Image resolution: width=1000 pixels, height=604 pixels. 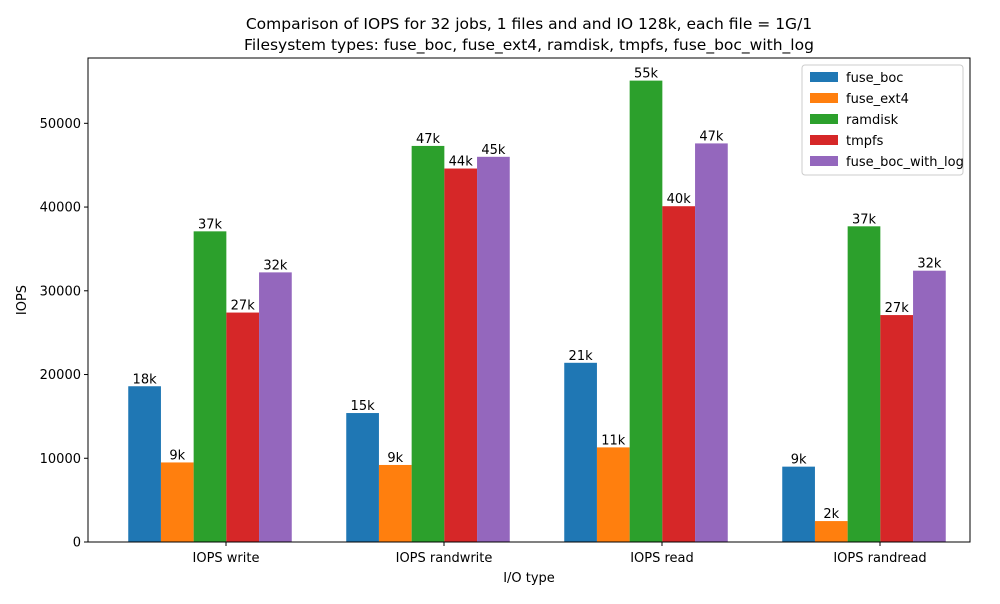 What do you see at coordinates (461, 162) in the screenshot?
I see `bar-label-tmpfs-1: 44k` at bounding box center [461, 162].